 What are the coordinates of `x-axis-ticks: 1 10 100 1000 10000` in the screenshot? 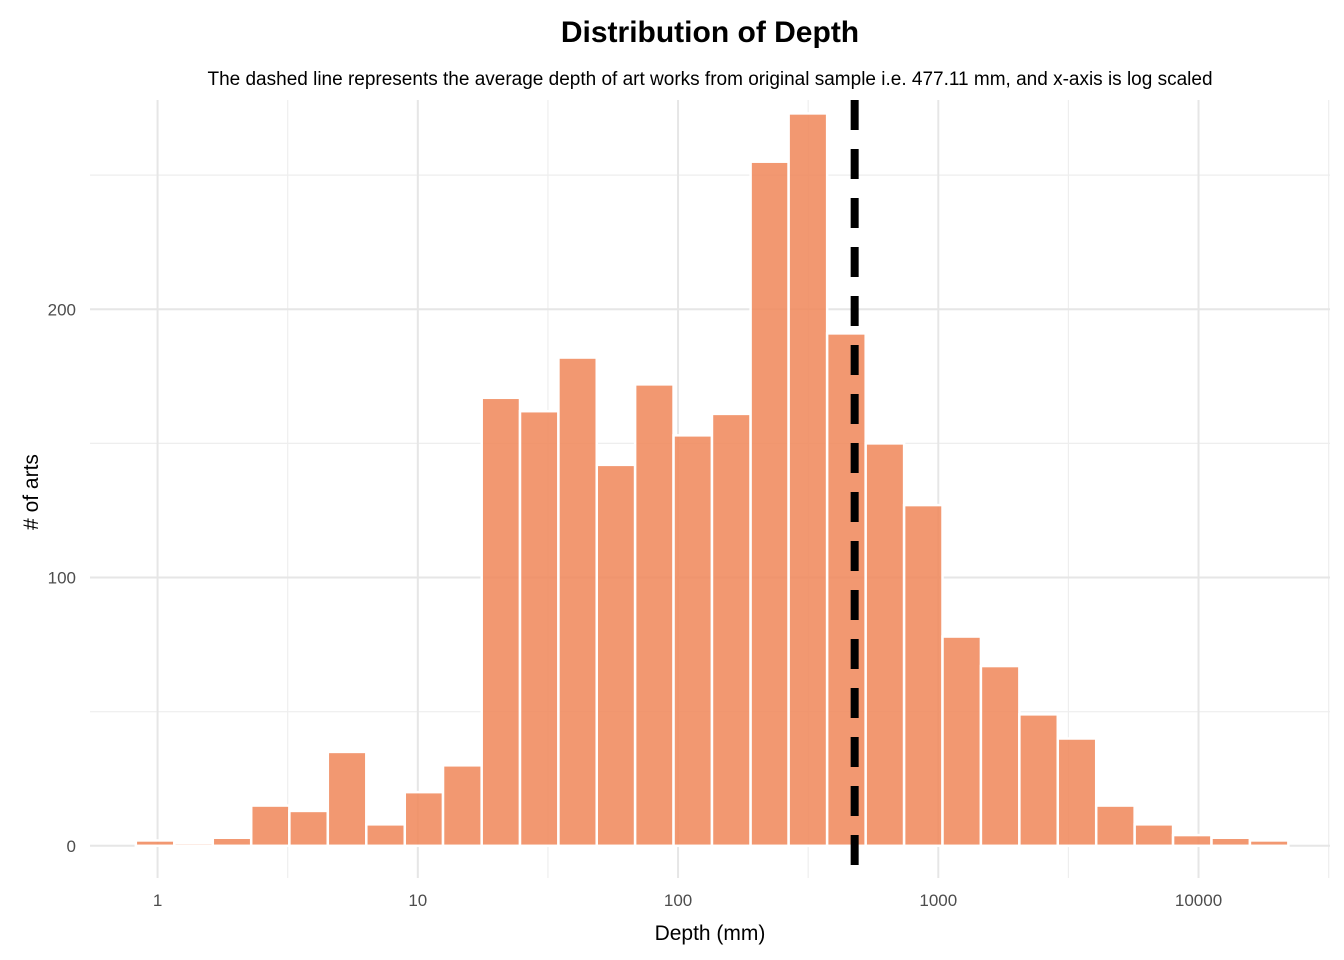 It's located at (687, 900).